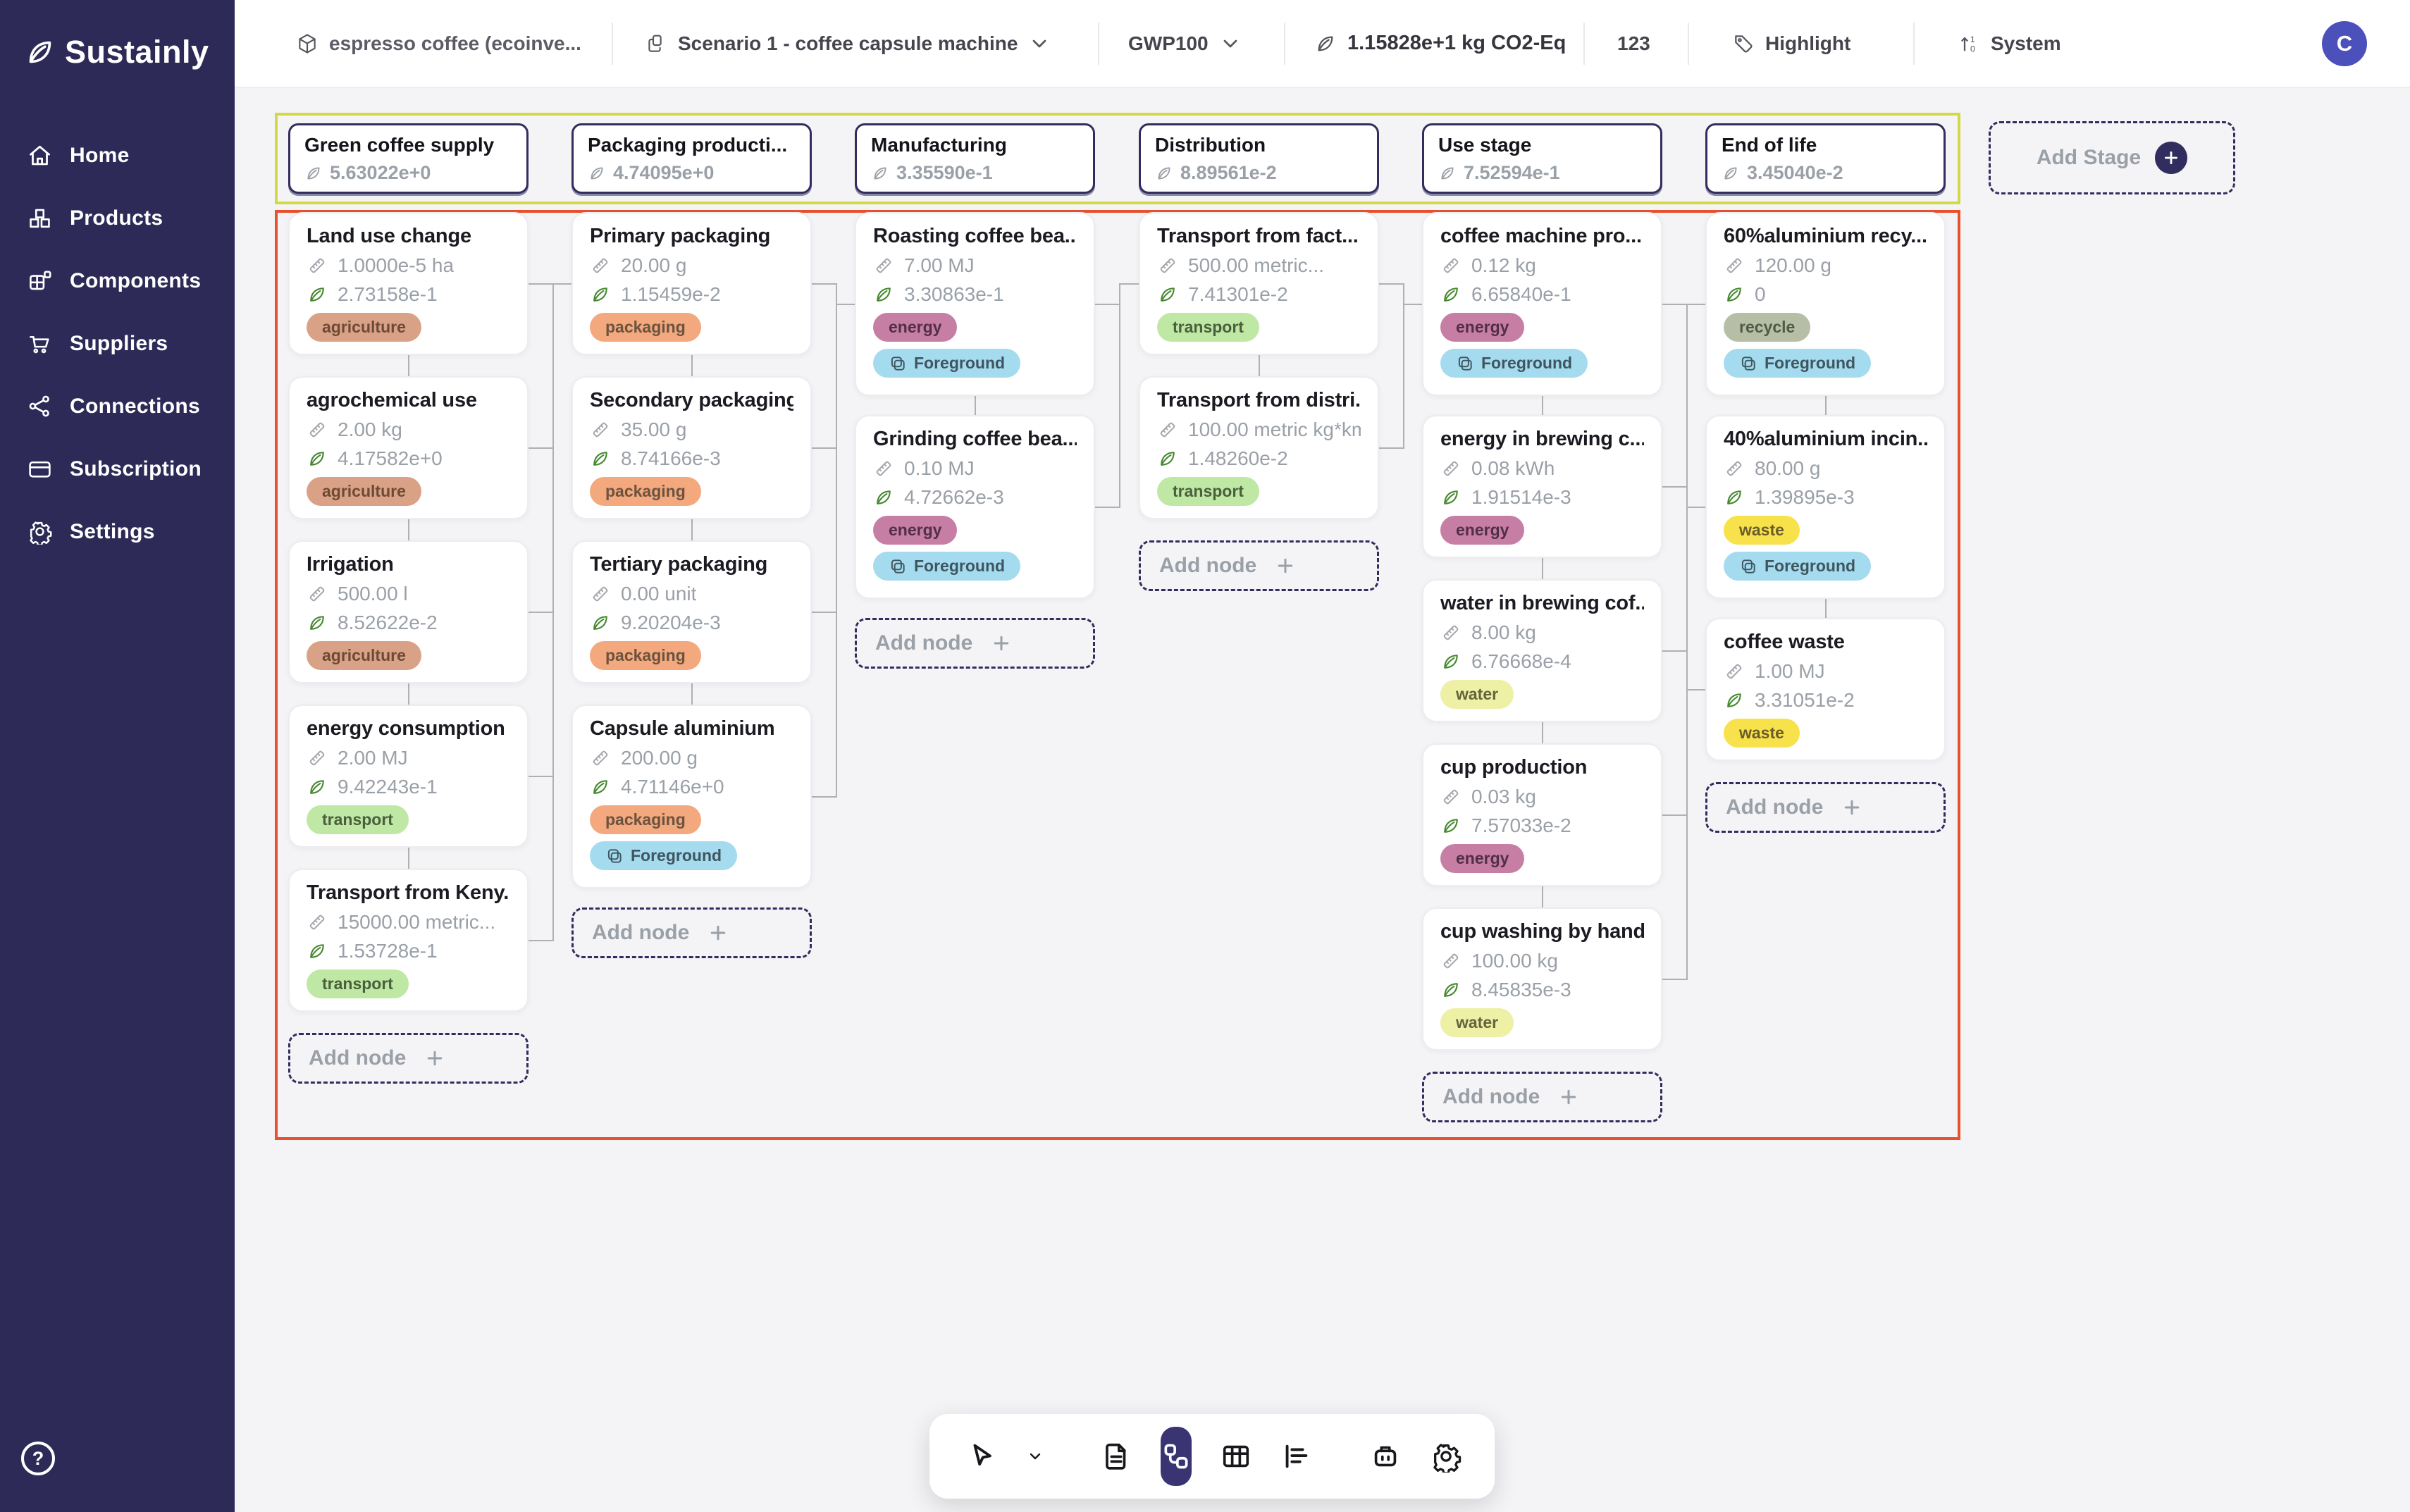 This screenshot has height=1512, width=2410. What do you see at coordinates (1485, 145) in the screenshot?
I see `stage-name: Use stage` at bounding box center [1485, 145].